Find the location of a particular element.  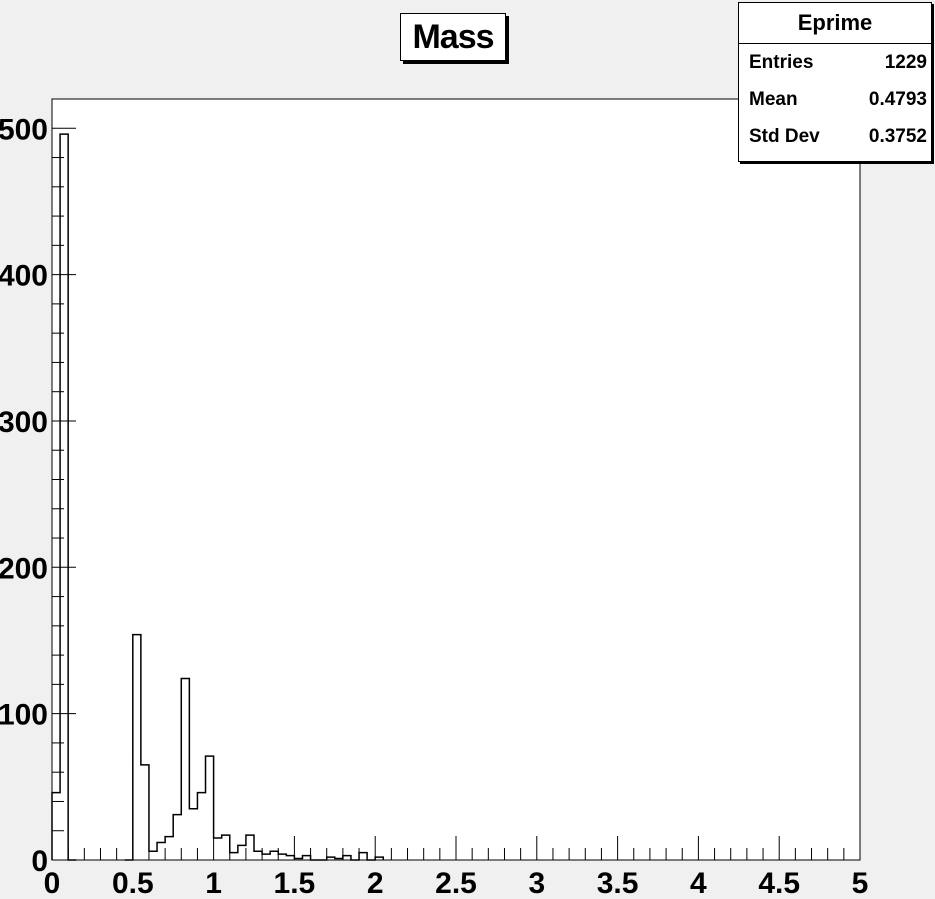

x-tick-label: 4.5 is located at coordinates (779, 883).